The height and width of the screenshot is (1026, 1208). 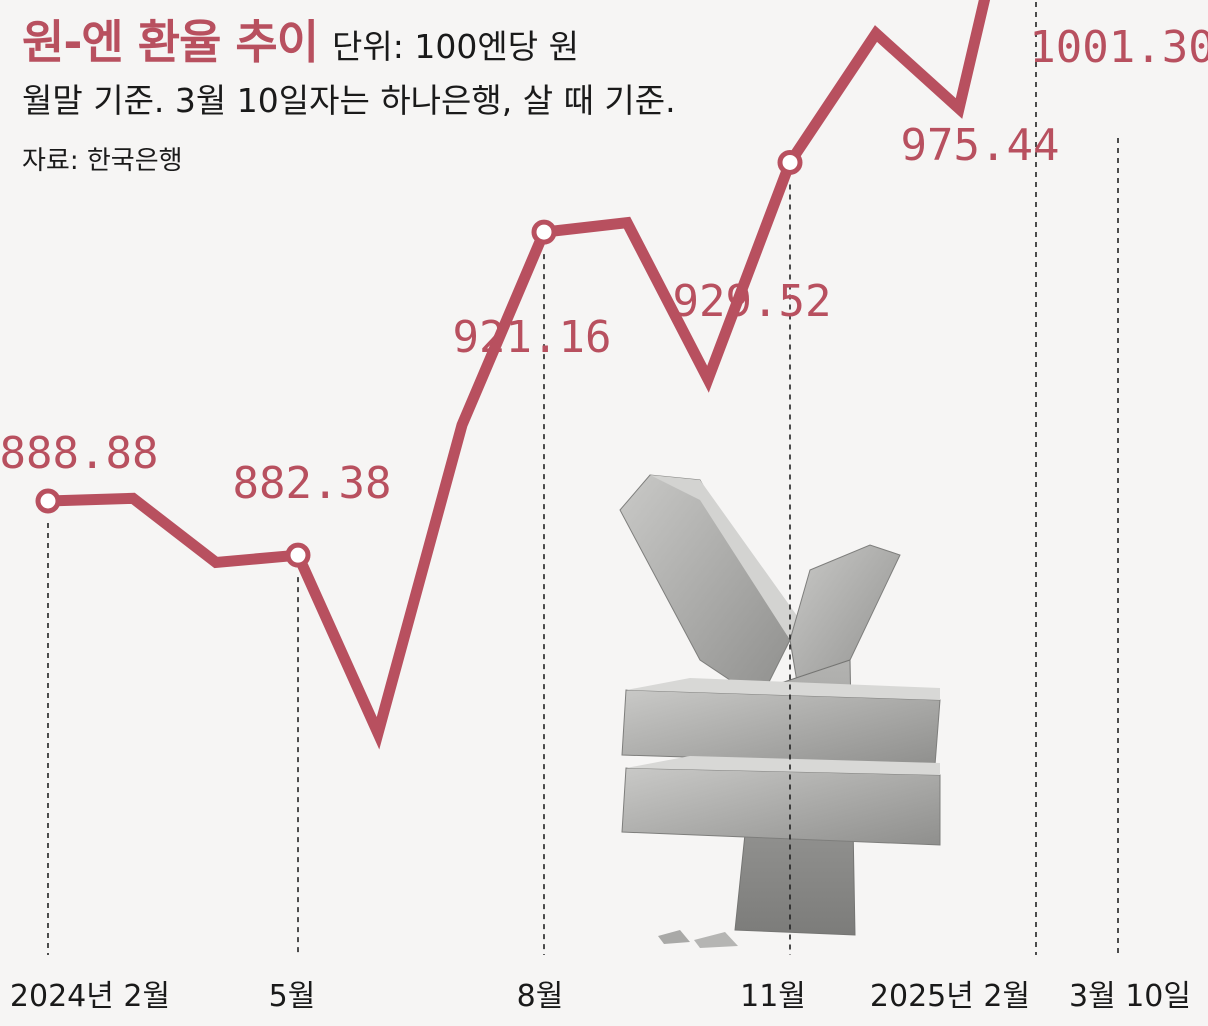 I want to click on chart-subtitle: 월말 기준. 3월 10일자는 하나은행, 살 때 기준., so click(x=349, y=100).